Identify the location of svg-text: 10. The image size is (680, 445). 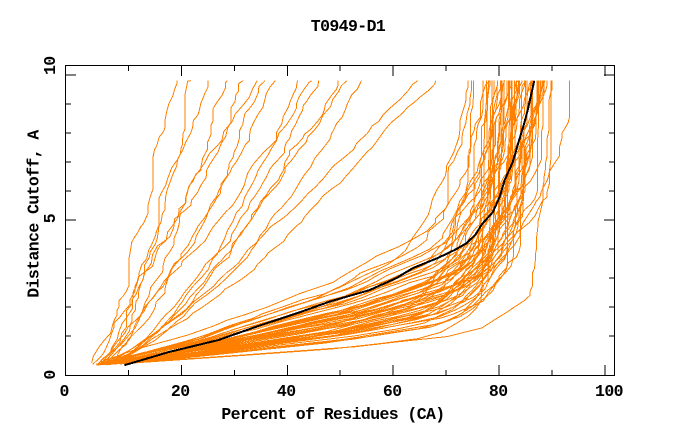
(50, 65).